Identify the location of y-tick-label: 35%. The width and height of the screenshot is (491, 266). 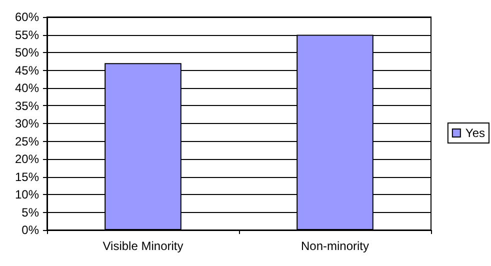
(27, 105).